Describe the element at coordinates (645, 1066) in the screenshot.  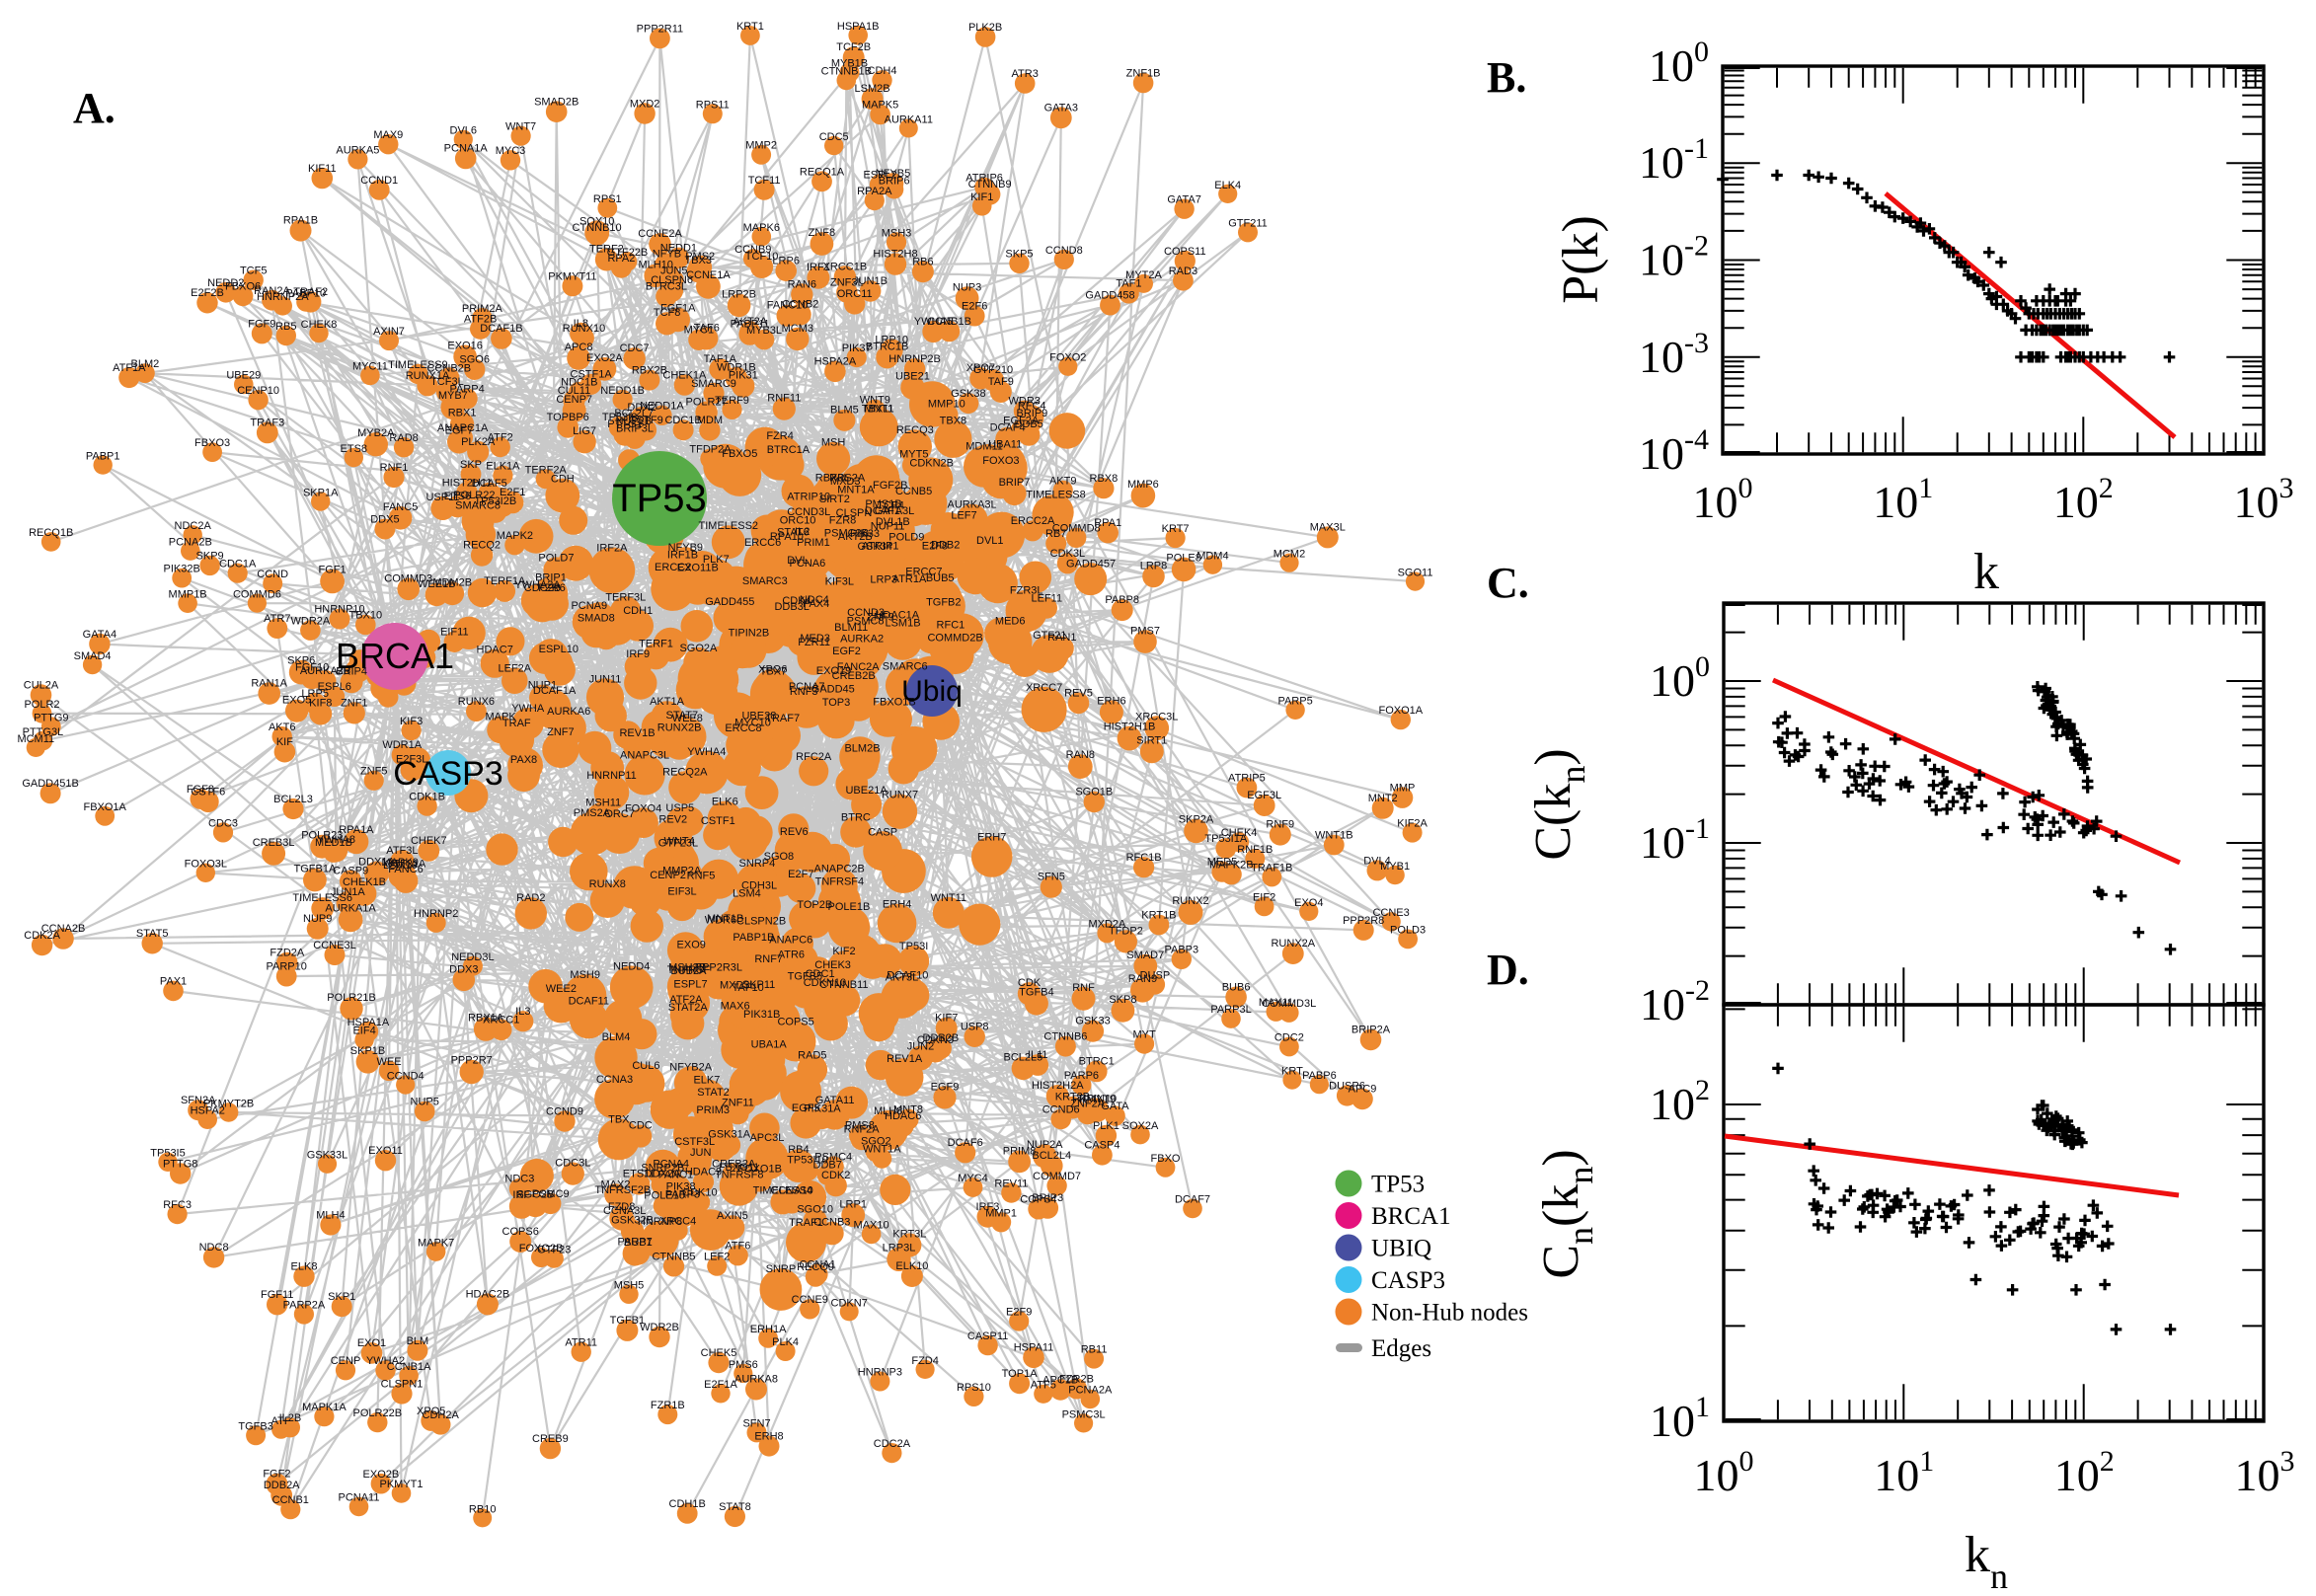
I see `svg-text: CUL6` at that location.